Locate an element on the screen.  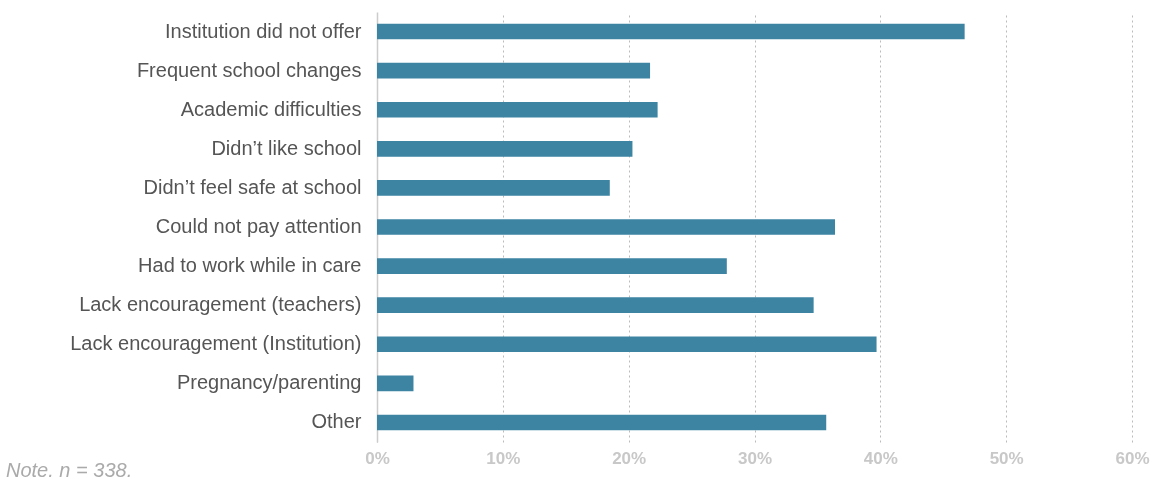
y-tick-label: Other is located at coordinates (336, 421).